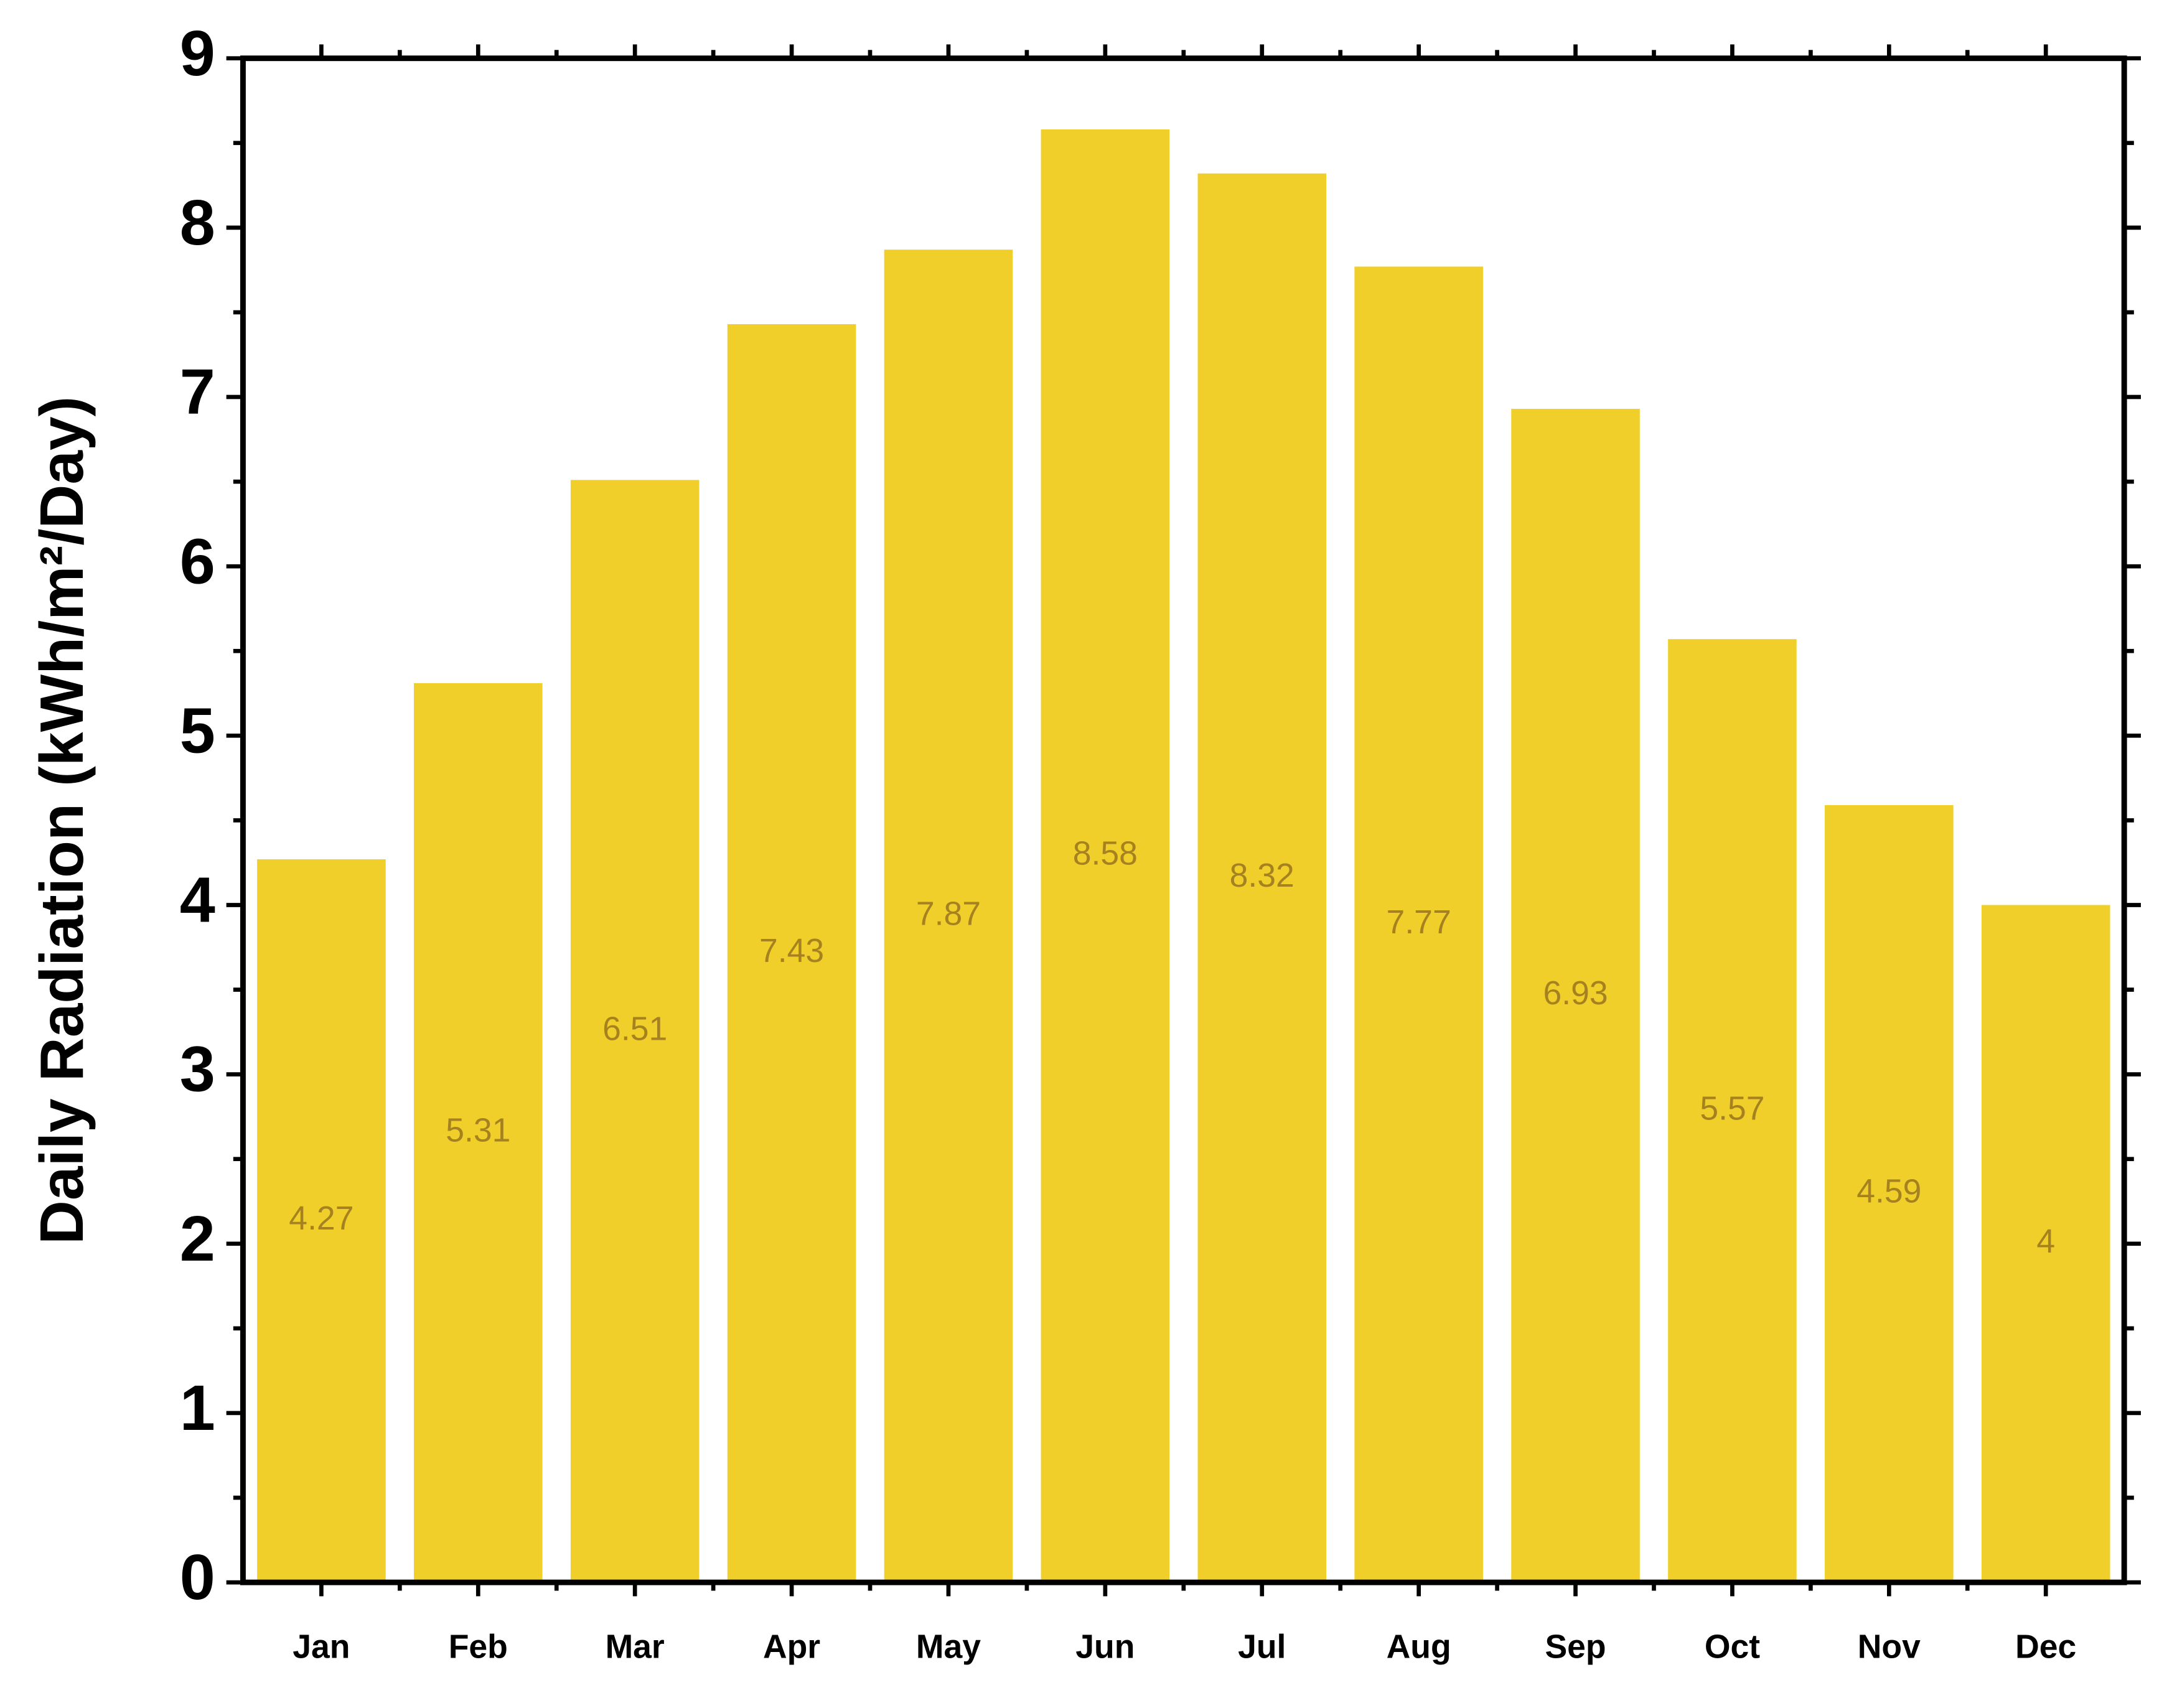  I want to click on x-tick-label: Jul, so click(1262, 1646).